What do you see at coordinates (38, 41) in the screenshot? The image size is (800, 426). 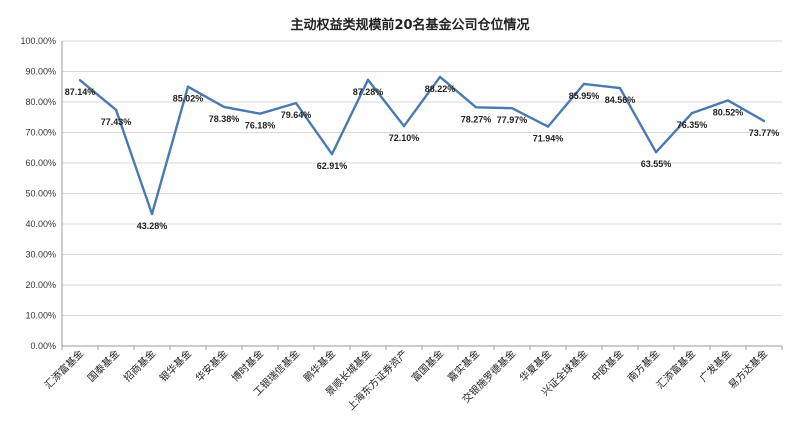 I see `y-tick-label: 100.00%` at bounding box center [38, 41].